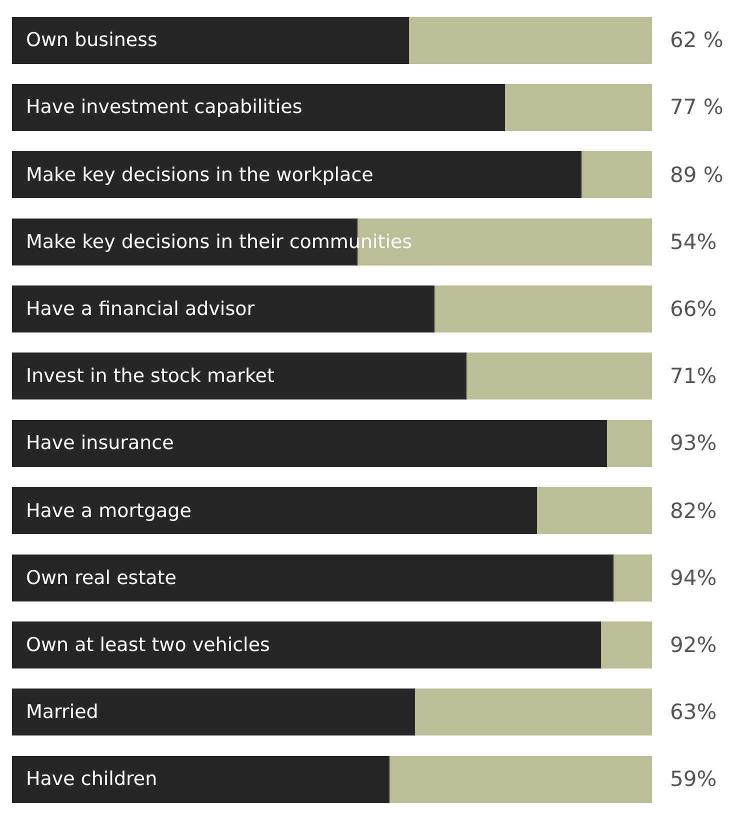 Image resolution: width=746 pixels, height=823 pixels. What do you see at coordinates (148, 645) in the screenshot?
I see `y-tick-label: Own at least two vehicles` at bounding box center [148, 645].